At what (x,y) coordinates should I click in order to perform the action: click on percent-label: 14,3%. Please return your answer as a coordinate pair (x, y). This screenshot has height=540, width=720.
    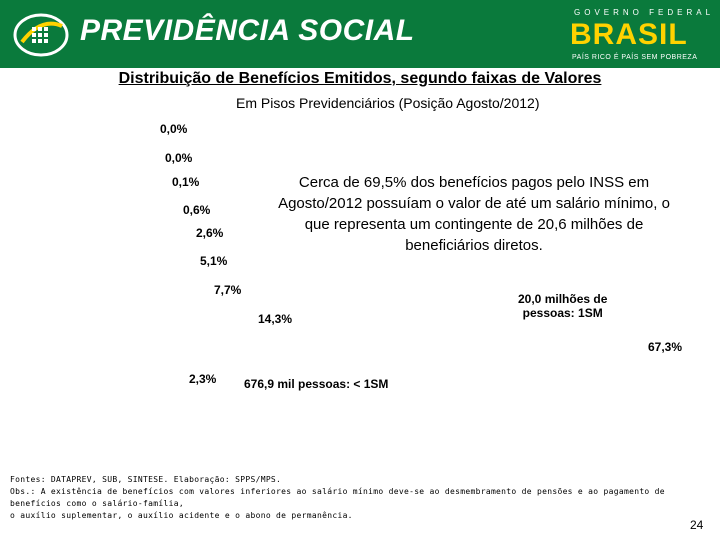
    Looking at the image, I should click on (275, 319).